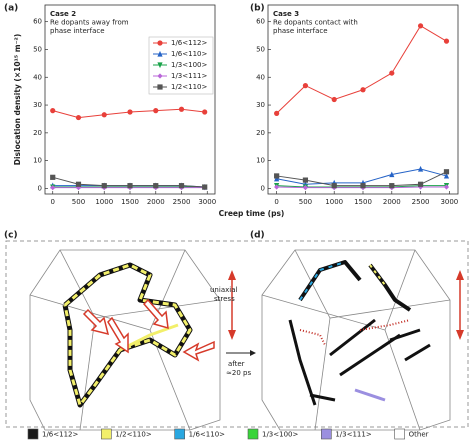  I want to click on transition-label: after, so click(236, 364).